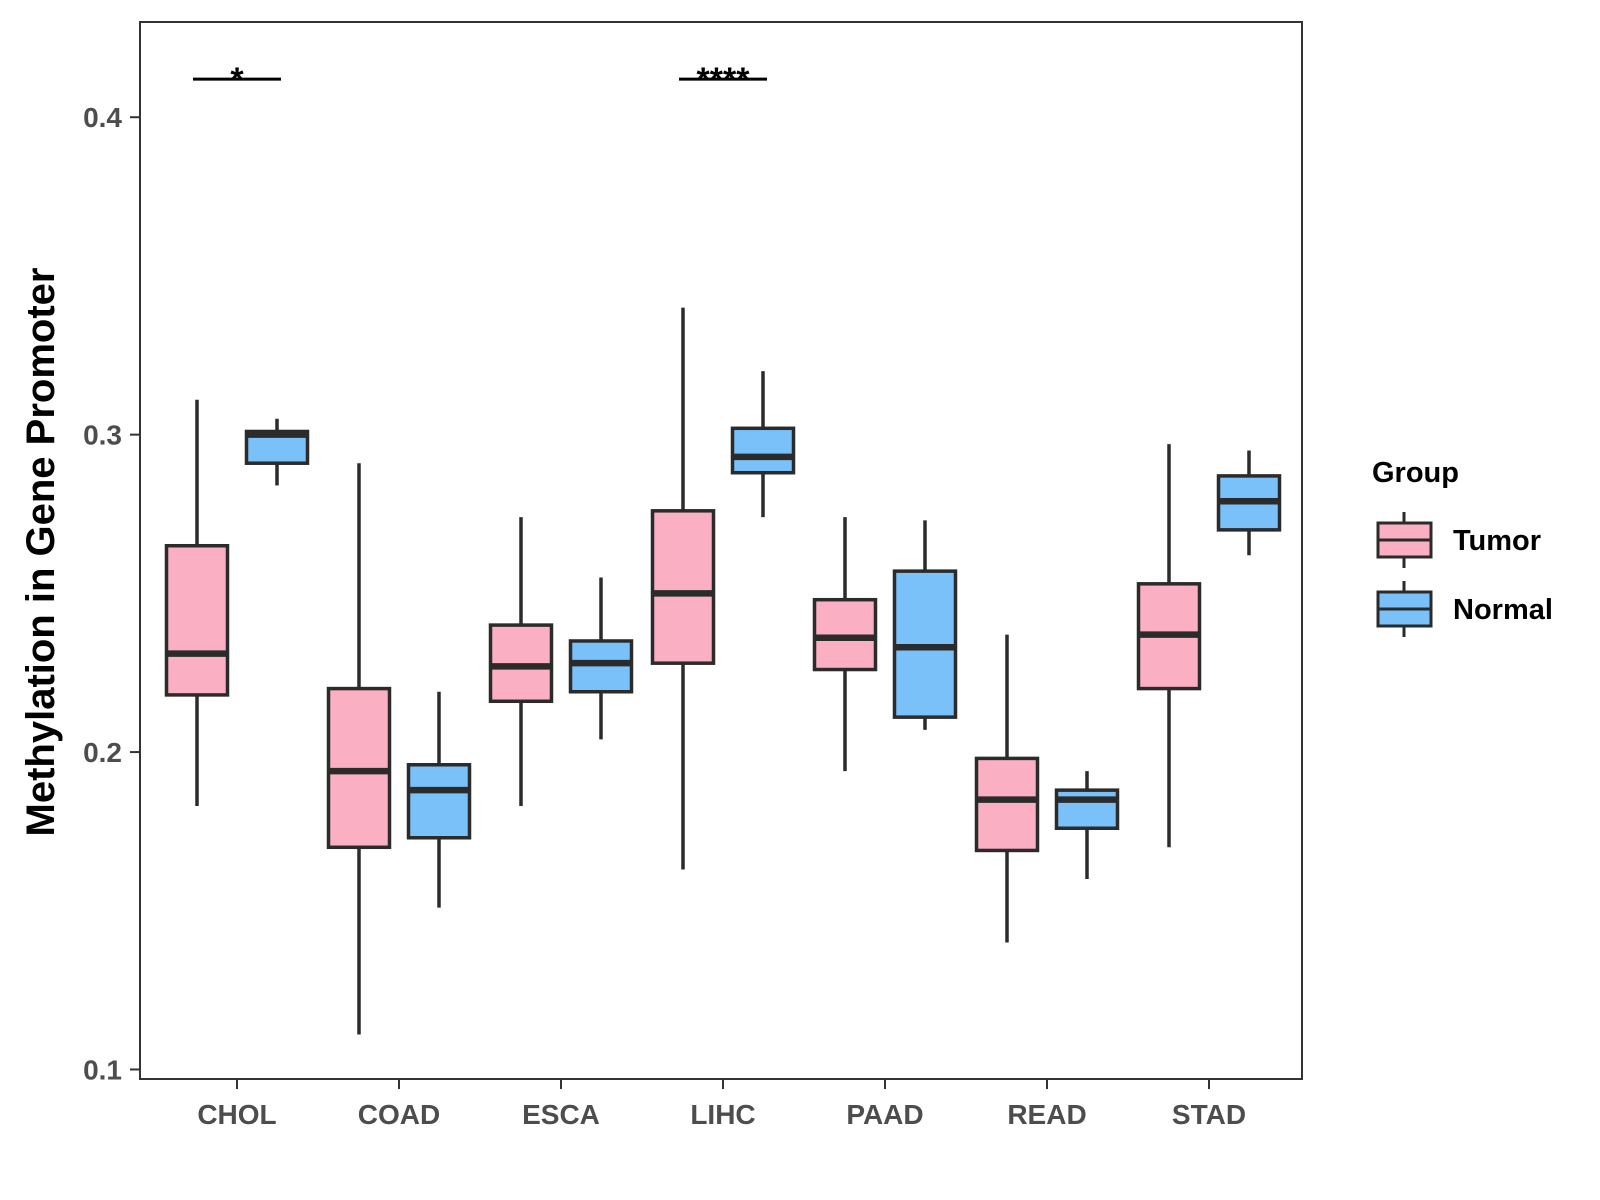 The height and width of the screenshot is (1200, 1600). I want to click on significance-label: *, so click(237, 80).